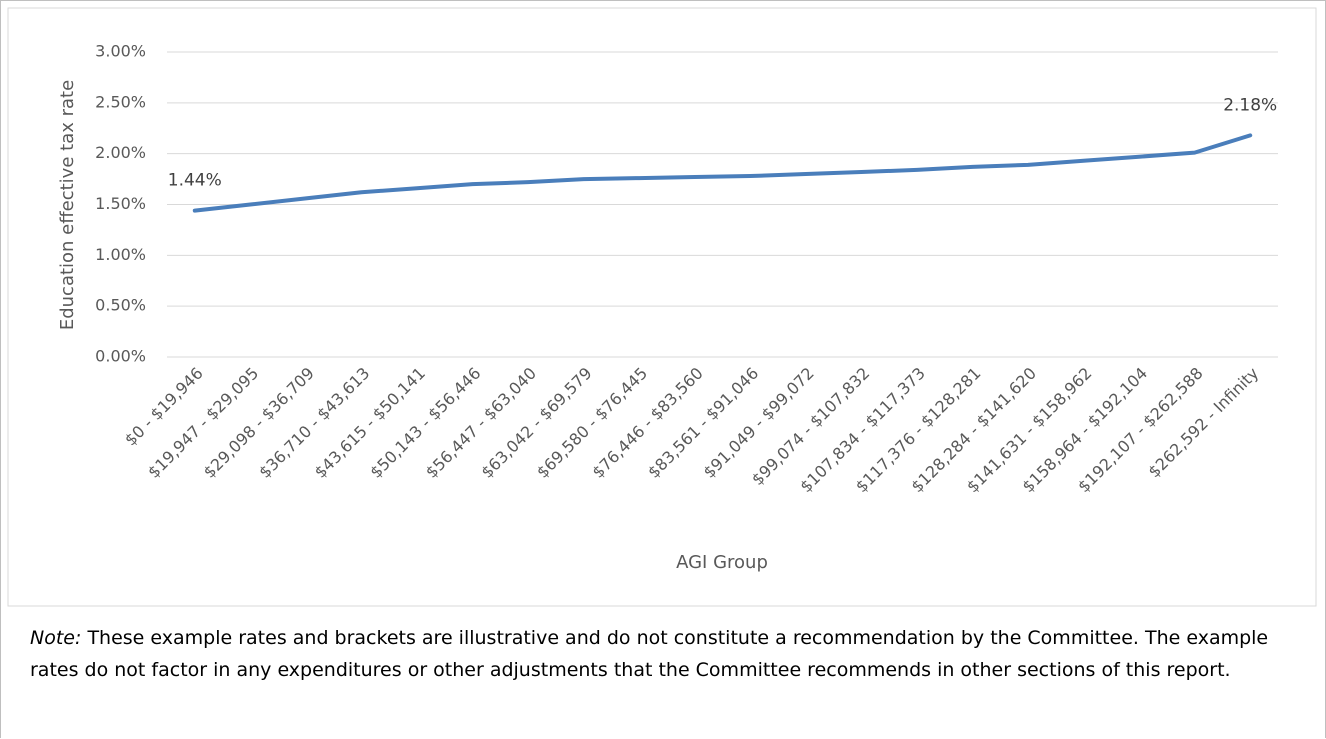 The width and height of the screenshot is (1326, 739). I want to click on data-label: 1.44%, so click(195, 181).